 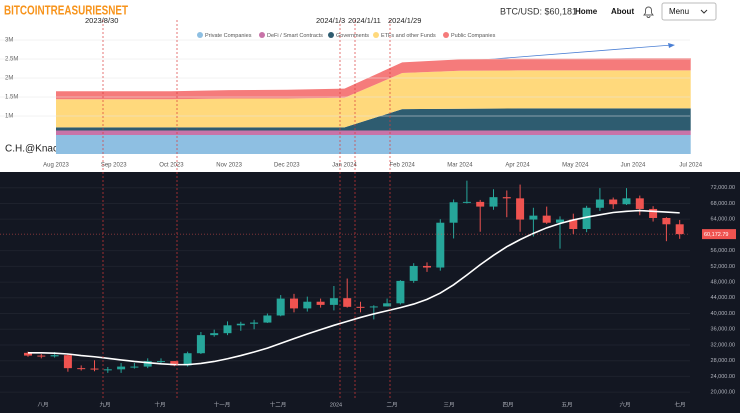 I want to click on x-tick-label: 四月, so click(x=507, y=404).